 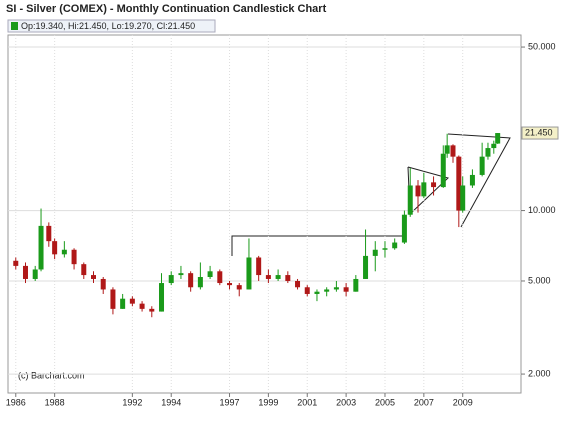 What do you see at coordinates (171, 402) in the screenshot?
I see `x-tick-label: 1994` at bounding box center [171, 402].